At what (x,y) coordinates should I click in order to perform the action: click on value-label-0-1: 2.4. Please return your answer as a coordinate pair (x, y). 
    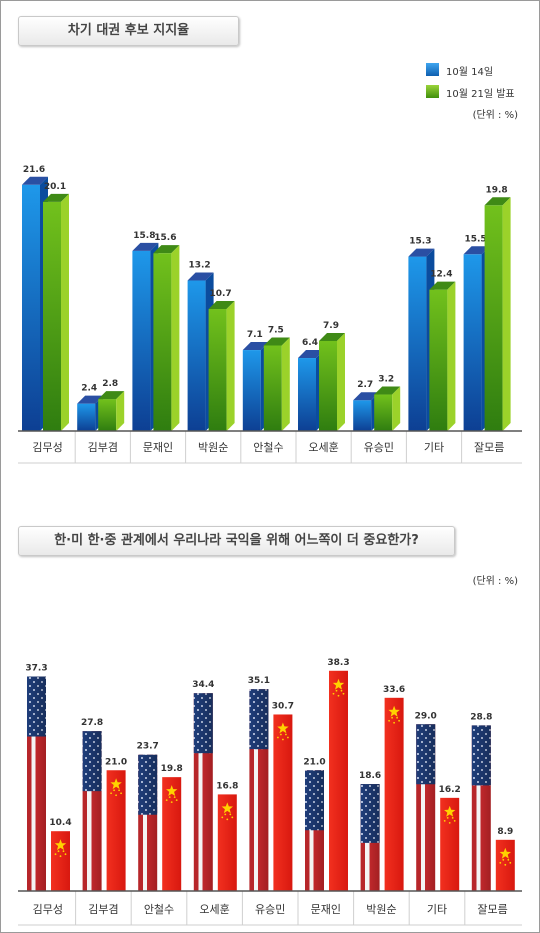
    Looking at the image, I should click on (89, 389).